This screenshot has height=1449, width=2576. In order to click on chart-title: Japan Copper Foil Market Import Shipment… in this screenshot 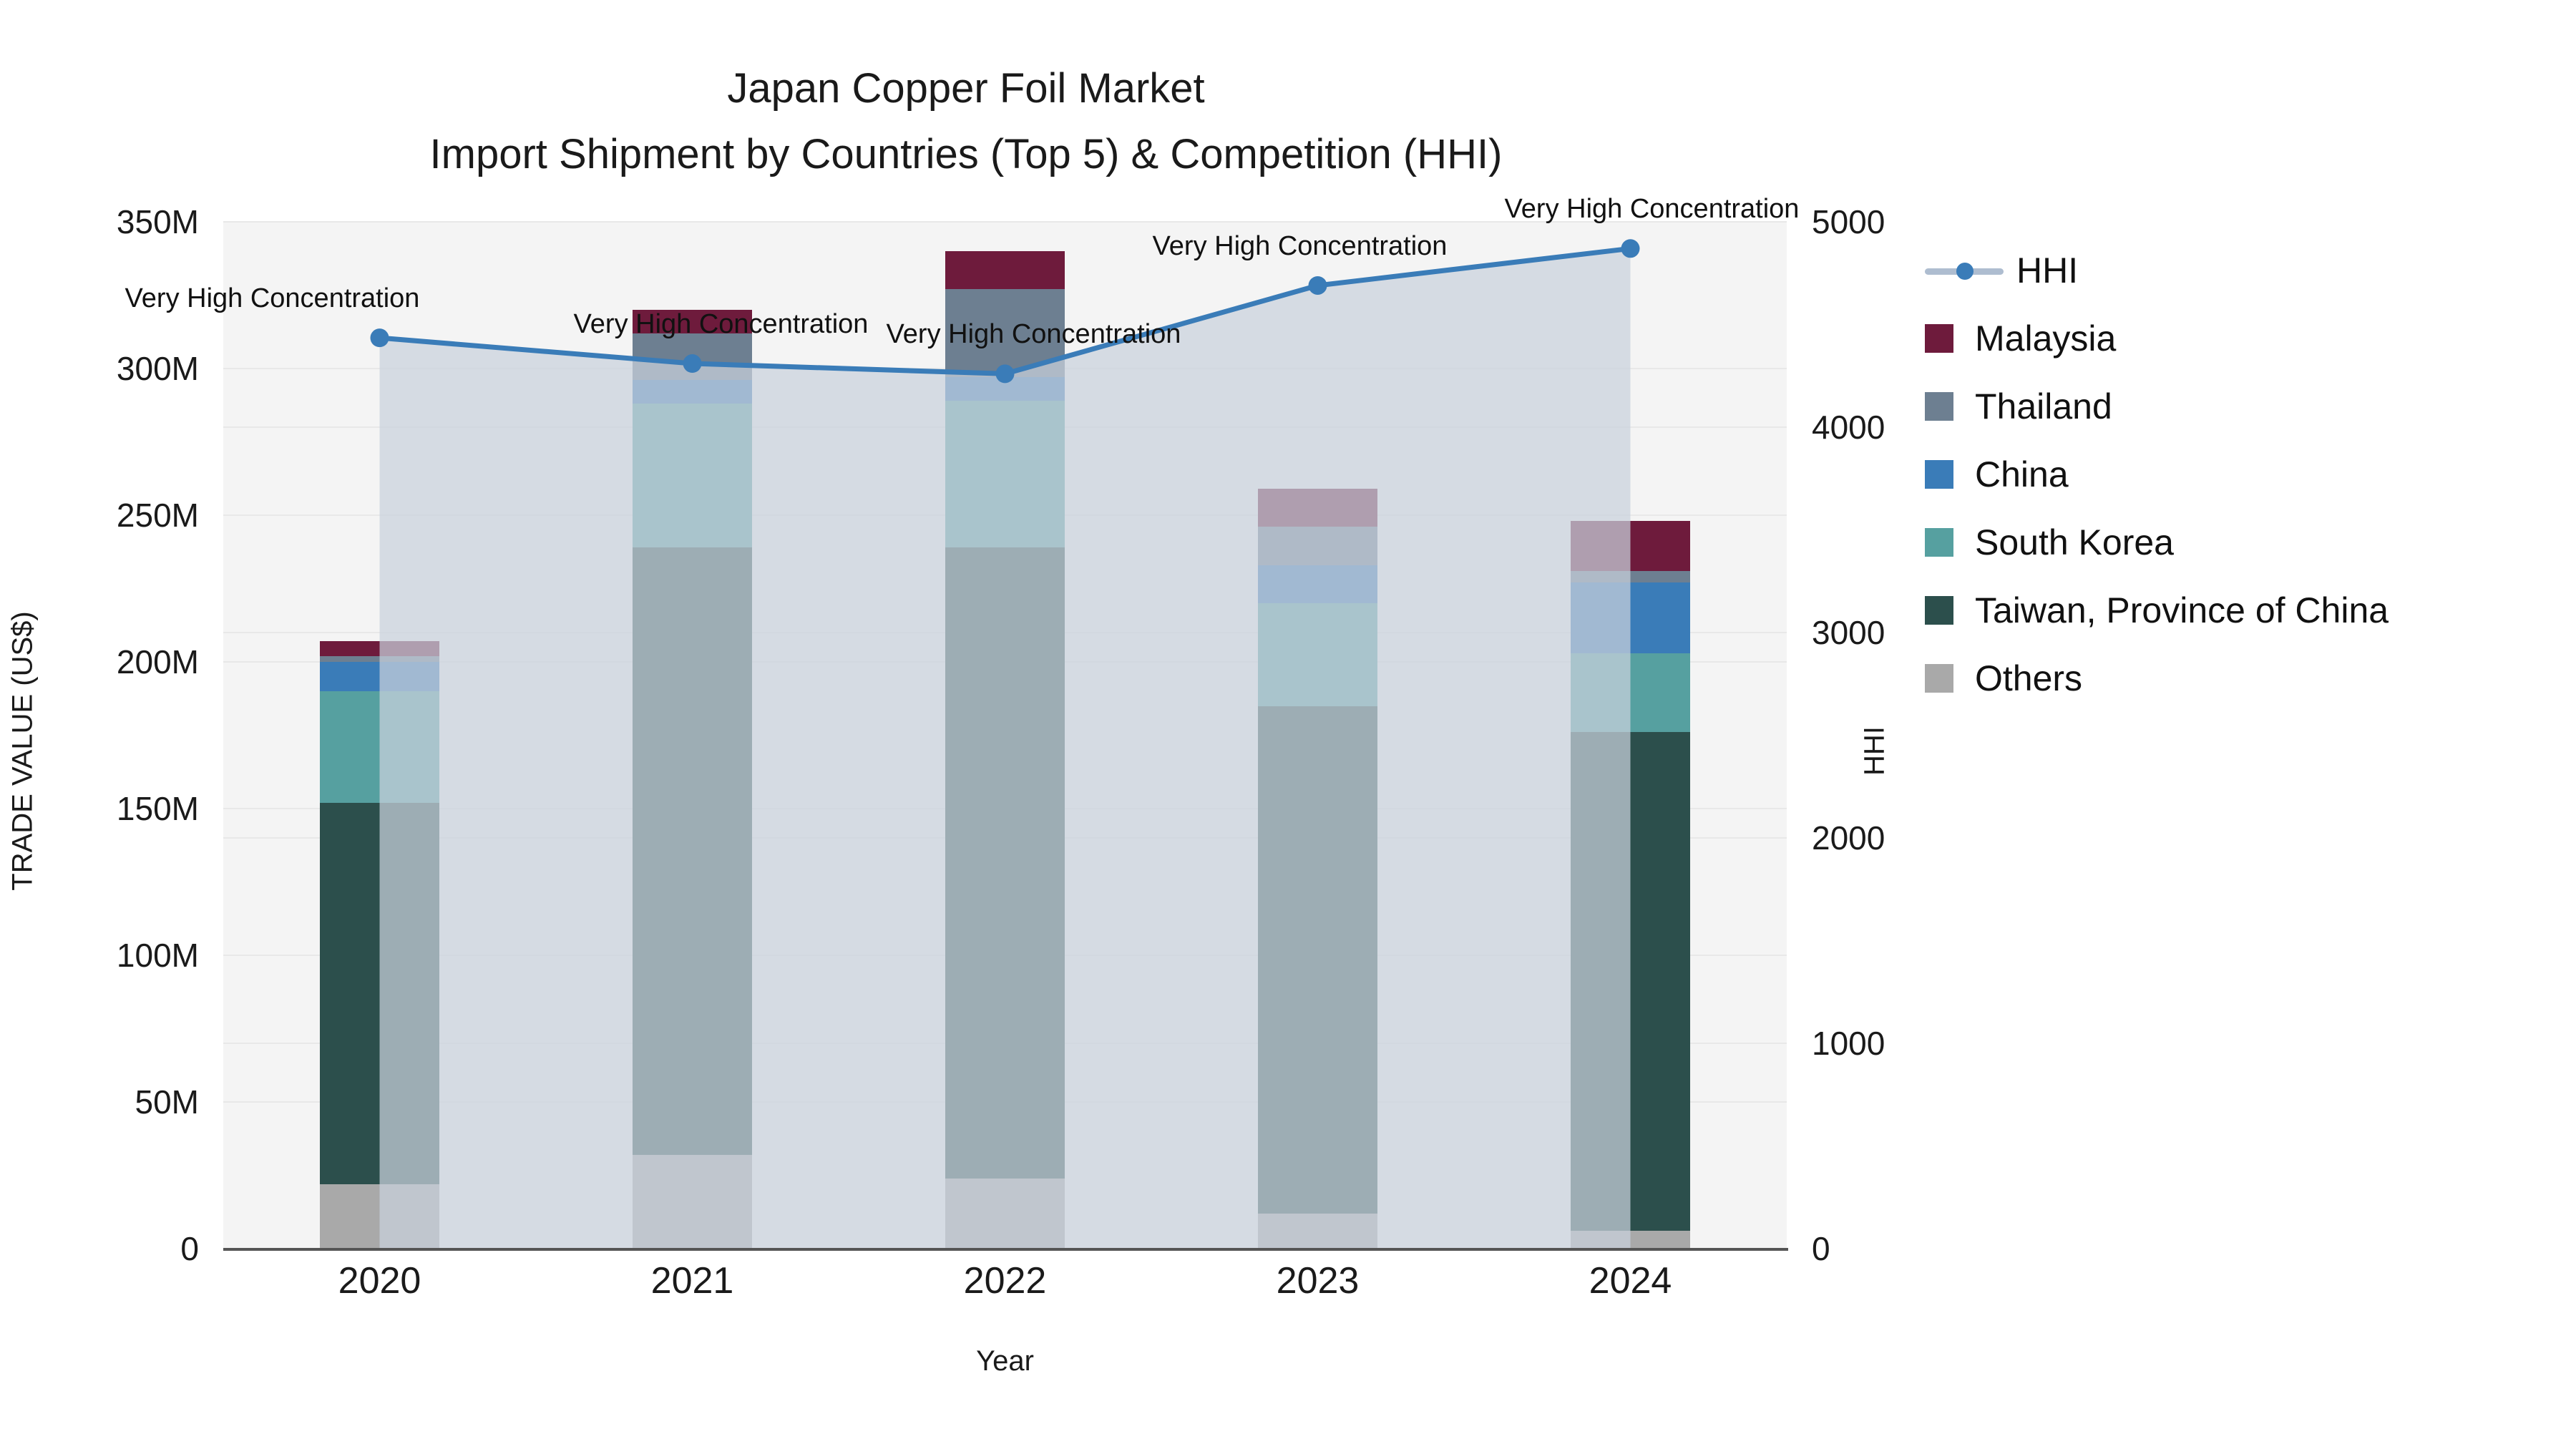, I will do `click(966, 122)`.